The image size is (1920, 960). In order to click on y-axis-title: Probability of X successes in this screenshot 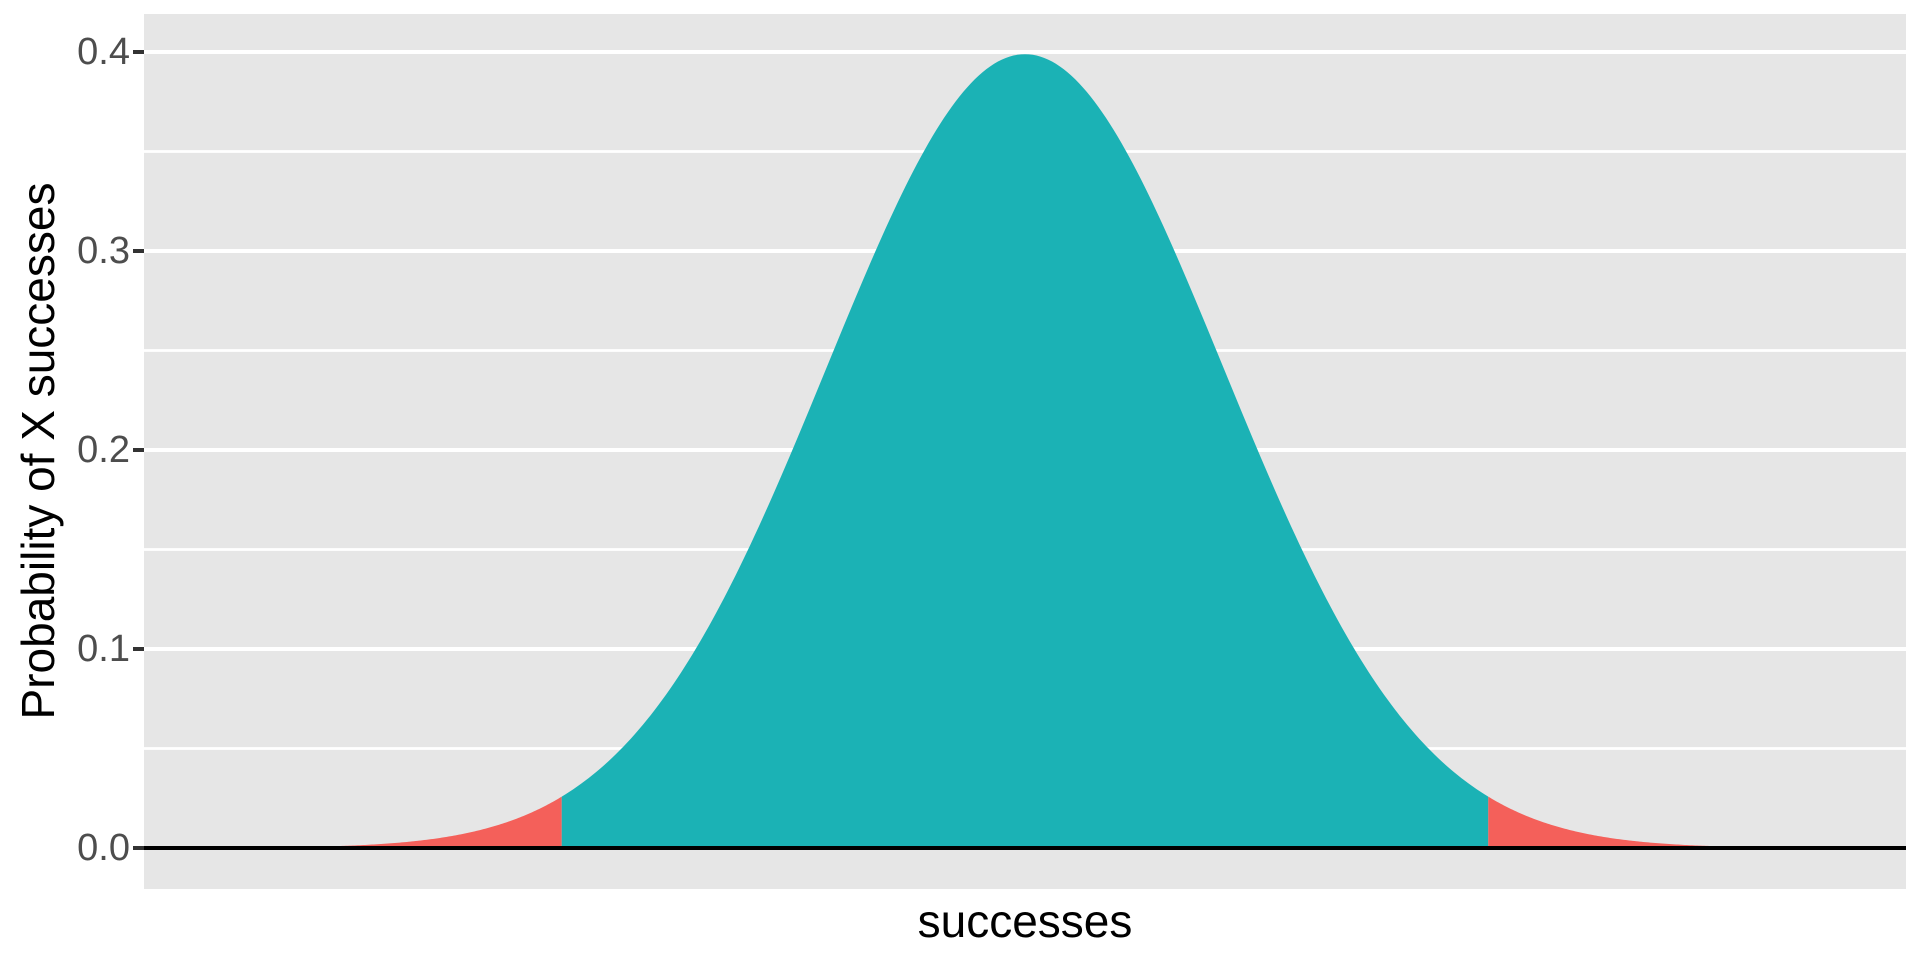, I will do `click(38, 451)`.